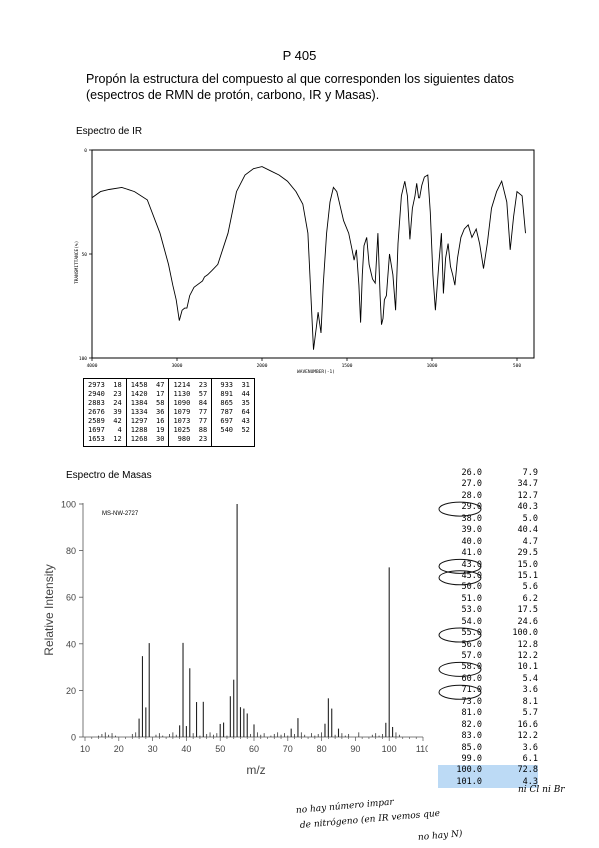  What do you see at coordinates (488, 702) in the screenshot?
I see `ms-table-row: 73.0 8.1` at bounding box center [488, 702].